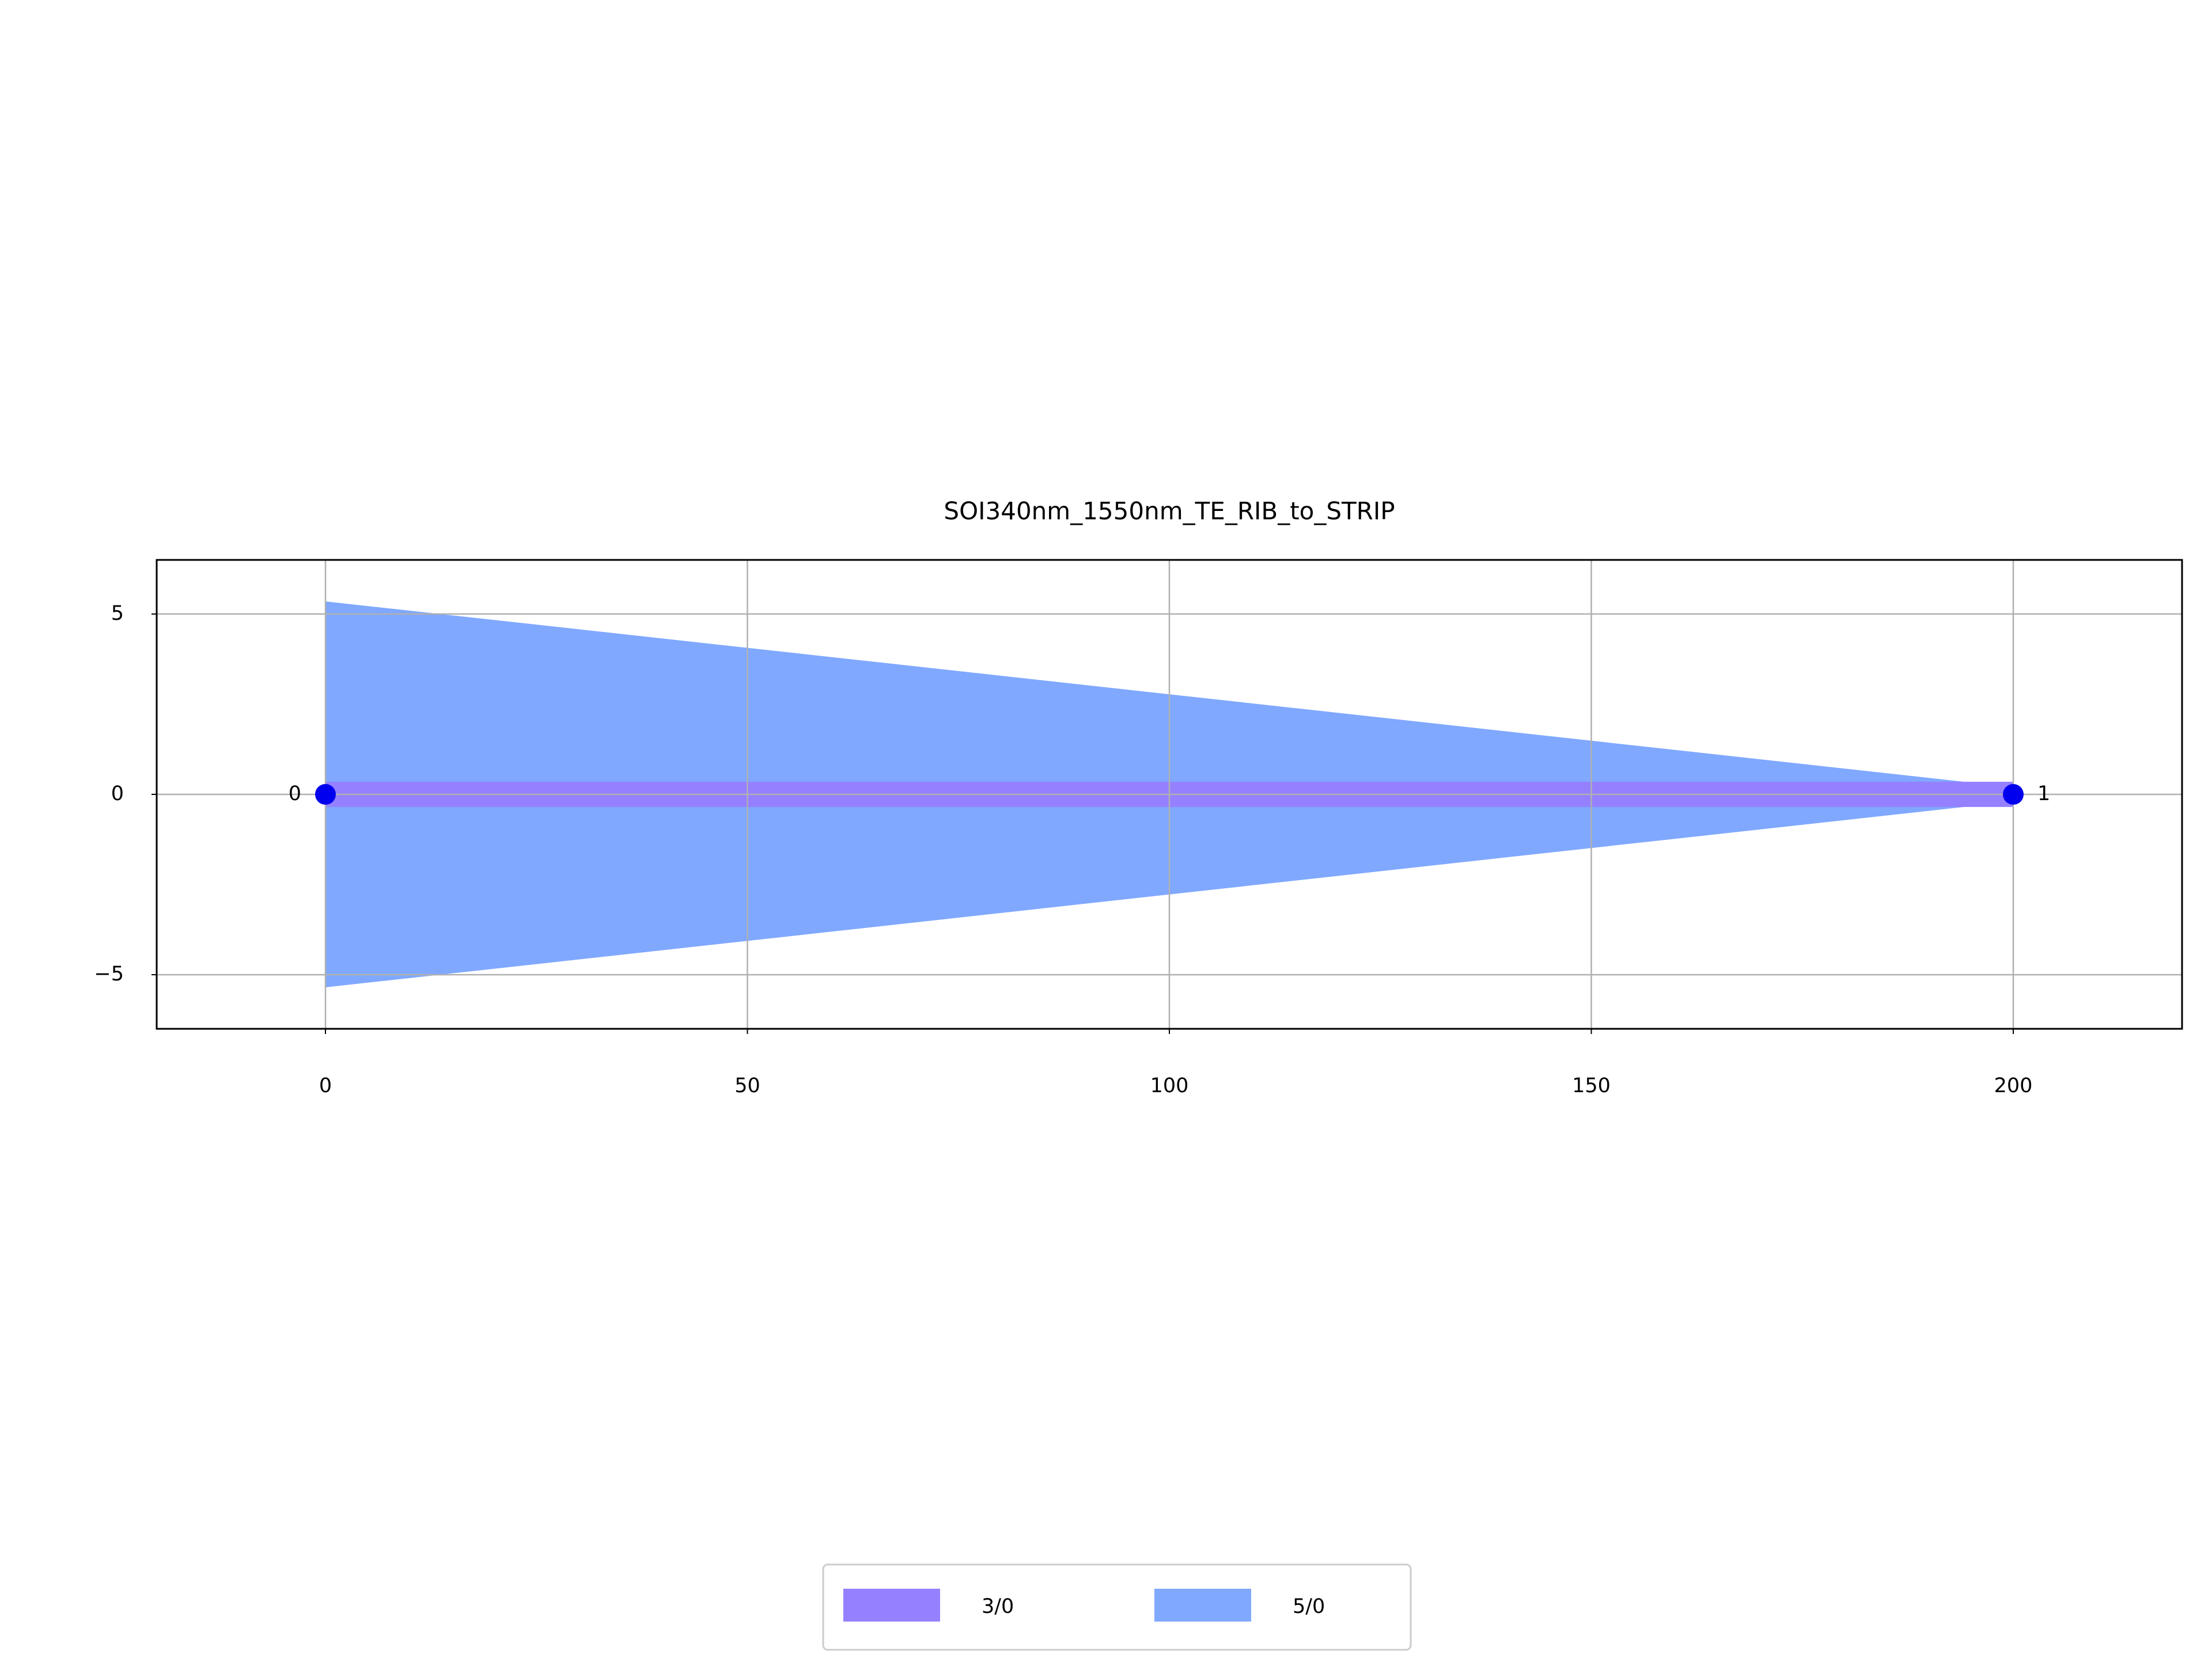  What do you see at coordinates (117, 793) in the screenshot?
I see `y-tick-label: 0` at bounding box center [117, 793].